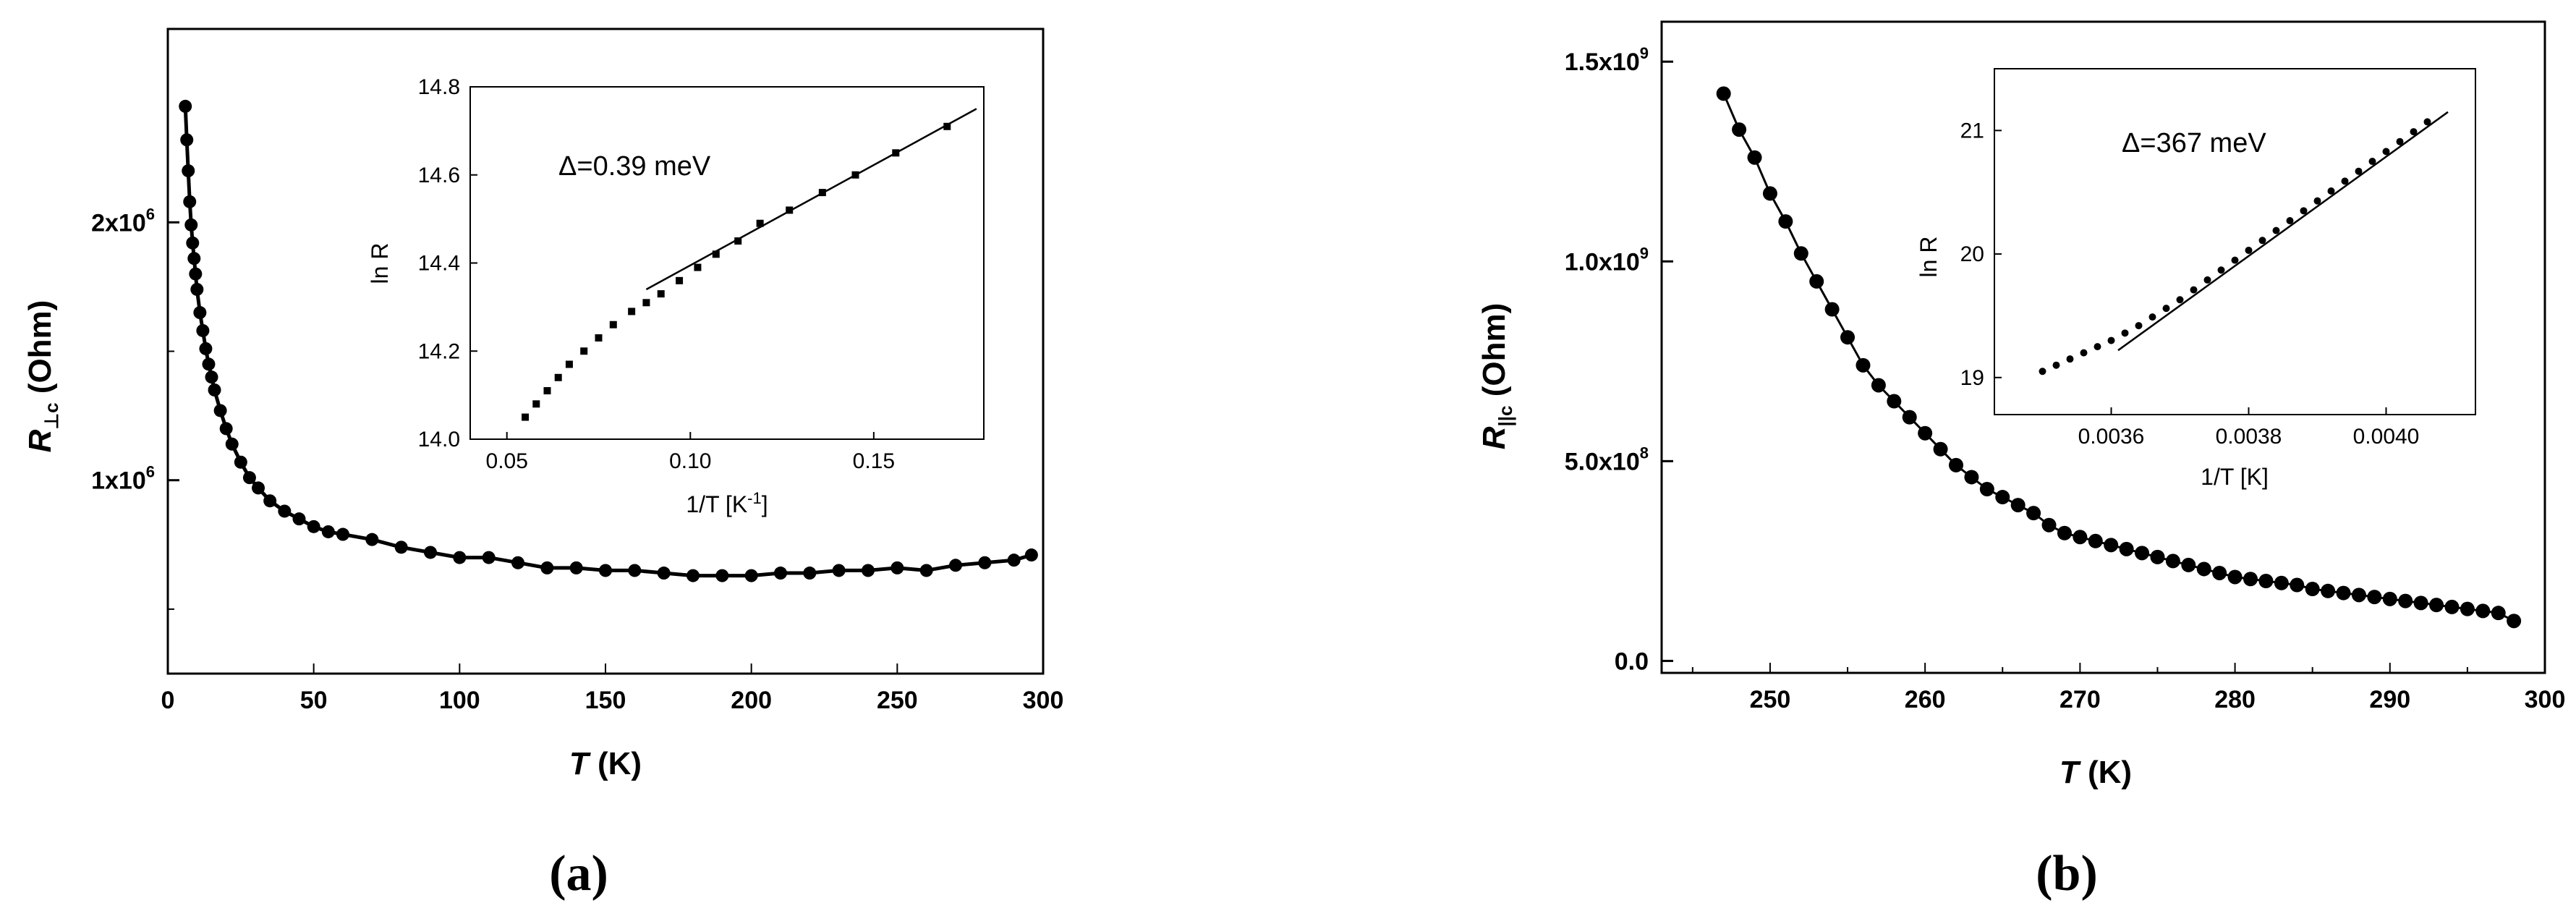 The image size is (2576, 916). What do you see at coordinates (439, 87) in the screenshot?
I see `panel-a-inset-y-tick-label: 14.8` at bounding box center [439, 87].